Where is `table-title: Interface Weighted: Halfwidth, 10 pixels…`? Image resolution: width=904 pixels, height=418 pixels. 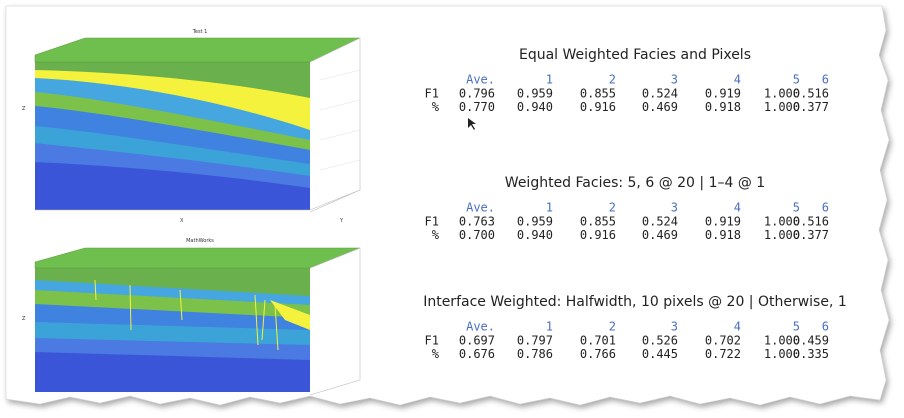
table-title: Interface Weighted: Halfwidth, 10 pixels… is located at coordinates (635, 302).